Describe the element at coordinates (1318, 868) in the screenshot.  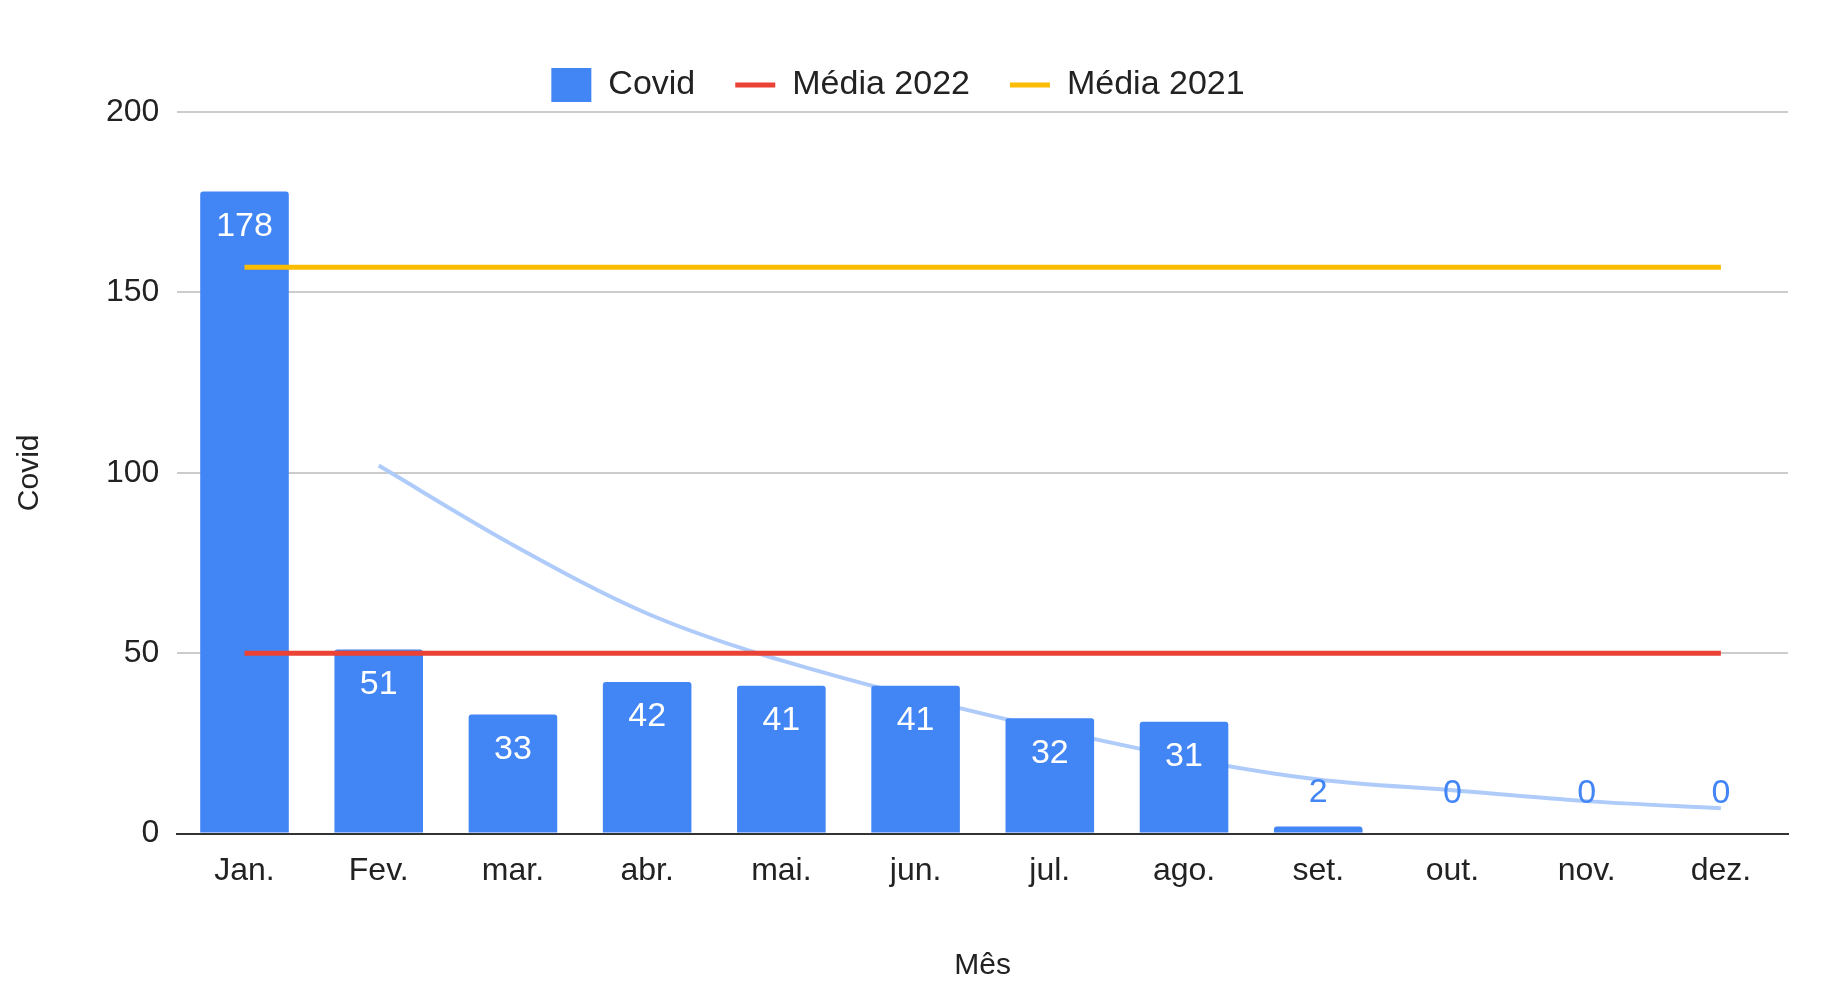
I see `x-tick-label: set.` at that location.